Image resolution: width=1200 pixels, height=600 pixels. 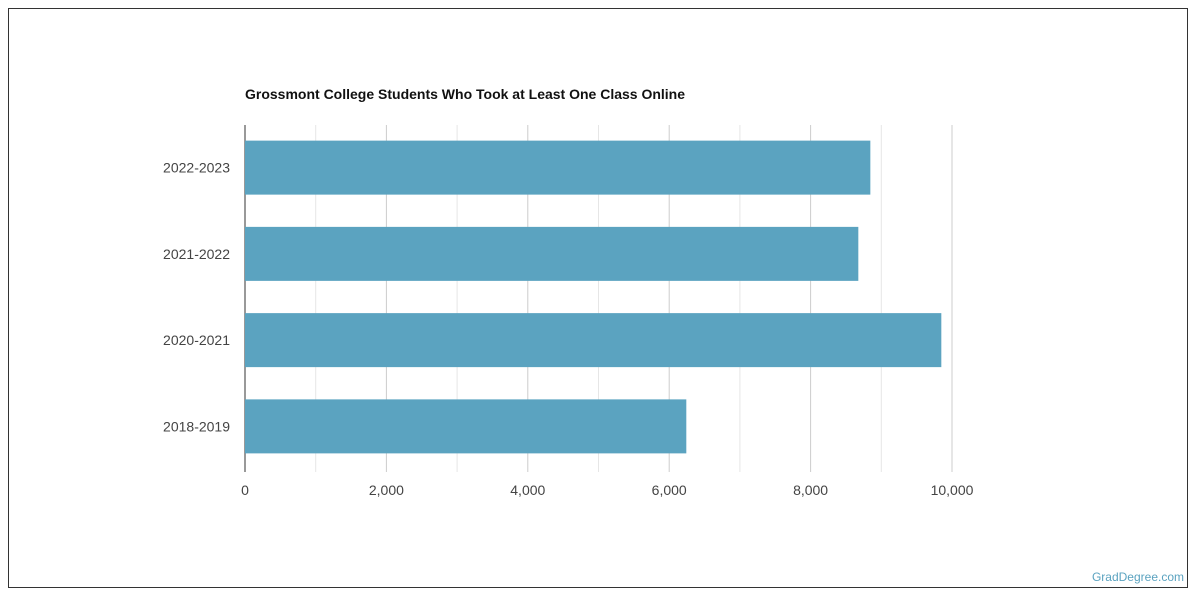 I want to click on x-tick-label: 4,000, so click(x=527, y=490).